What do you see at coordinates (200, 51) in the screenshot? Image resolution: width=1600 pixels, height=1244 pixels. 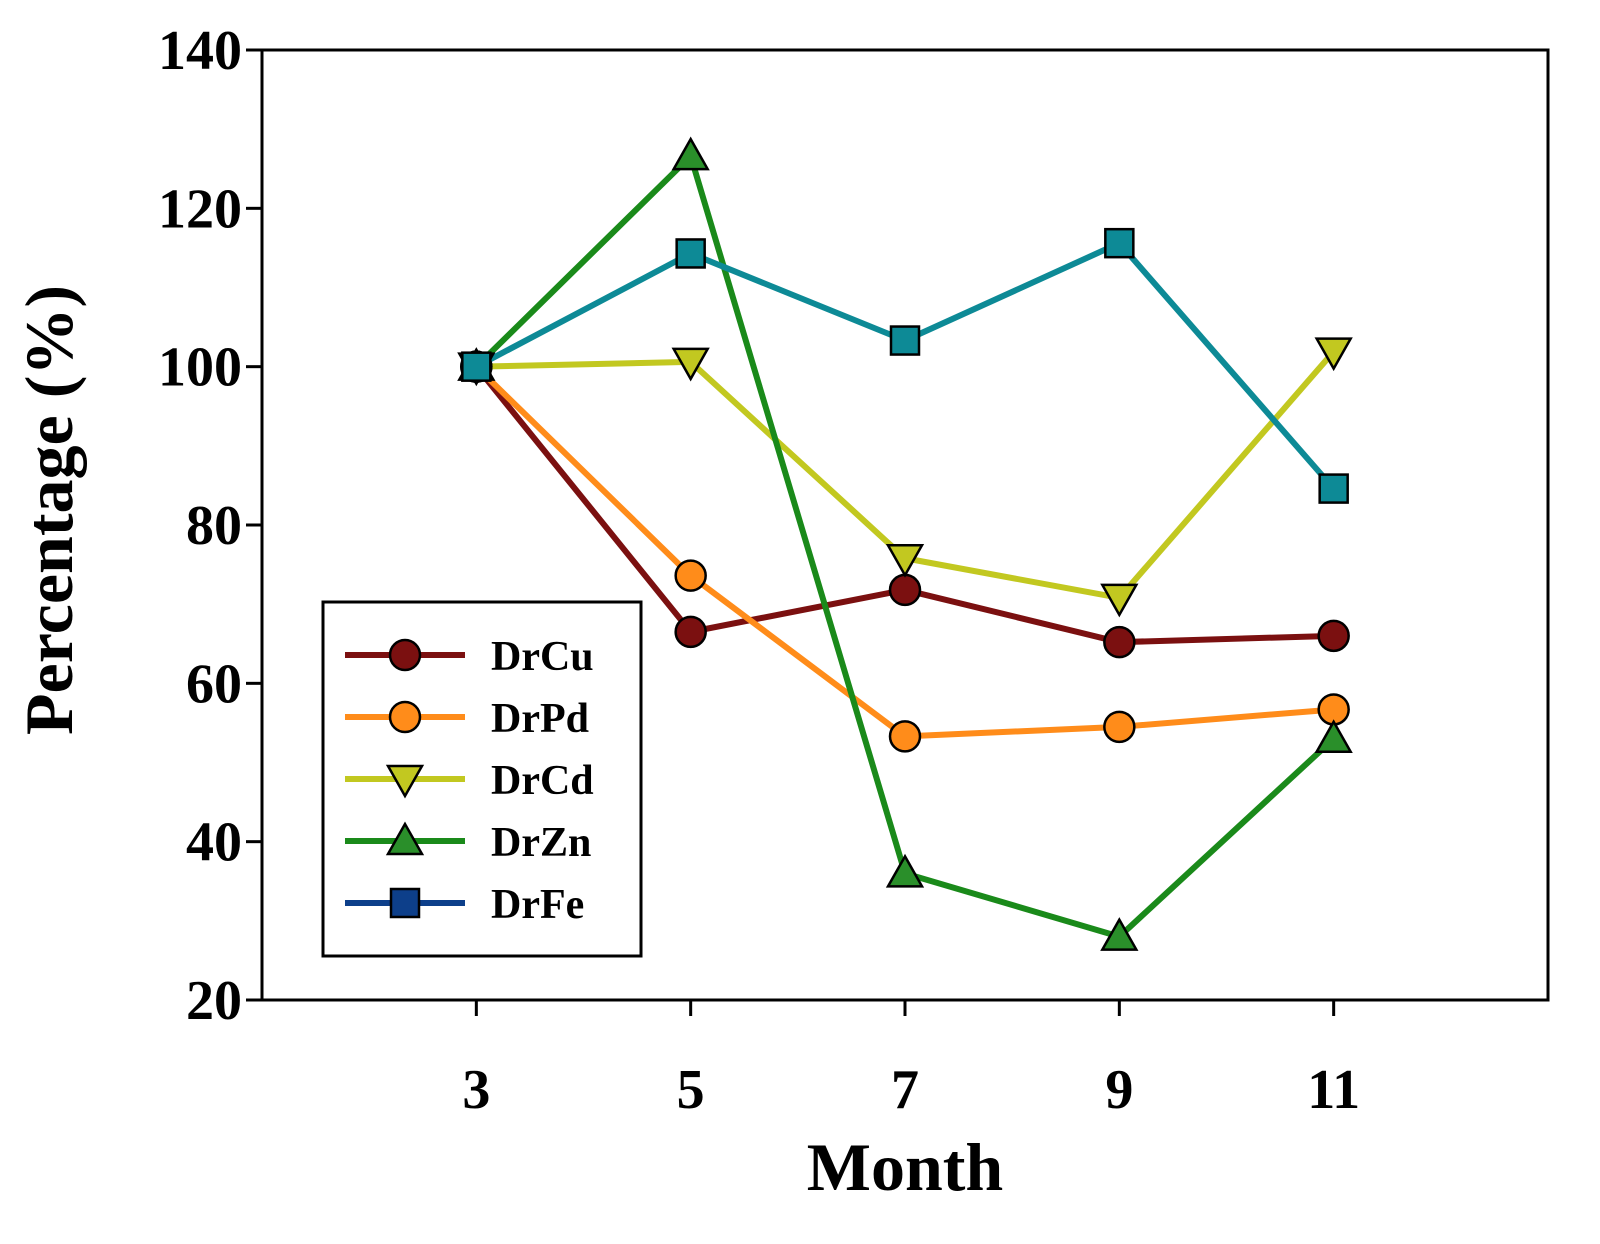 I see `y-tick-label: 140` at bounding box center [200, 51].